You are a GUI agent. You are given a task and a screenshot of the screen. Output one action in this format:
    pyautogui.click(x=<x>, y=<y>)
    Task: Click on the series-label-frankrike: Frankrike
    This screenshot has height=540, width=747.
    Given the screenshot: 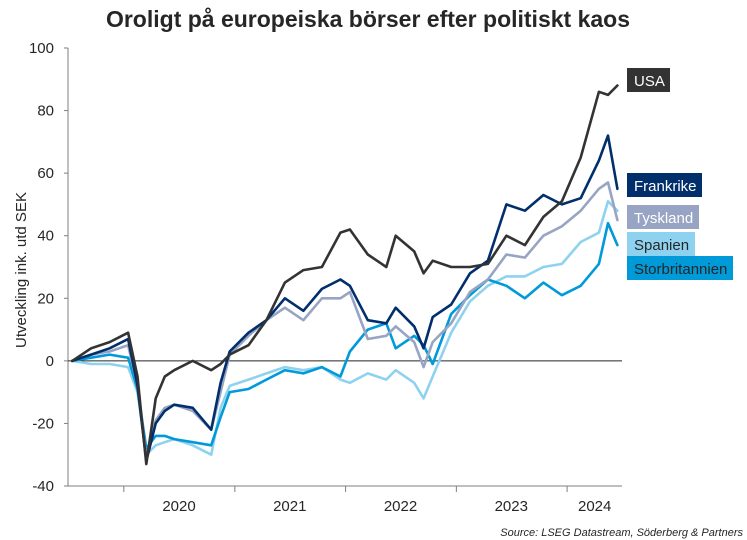 What is the action you would take?
    pyautogui.click(x=665, y=186)
    